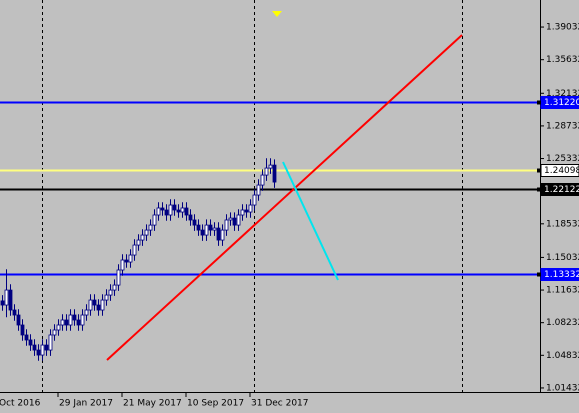 The image size is (579, 413). What do you see at coordinates (561, 171) in the screenshot?
I see `price-level-label: 1.24098` at bounding box center [561, 171].